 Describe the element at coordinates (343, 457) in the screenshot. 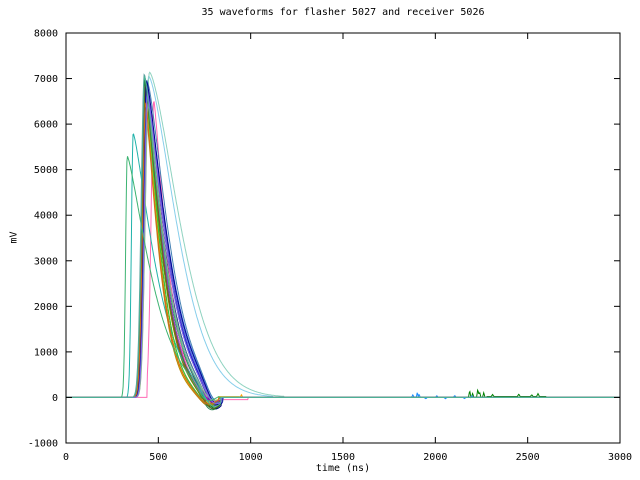

I see `x-tick-label: 1500` at that location.